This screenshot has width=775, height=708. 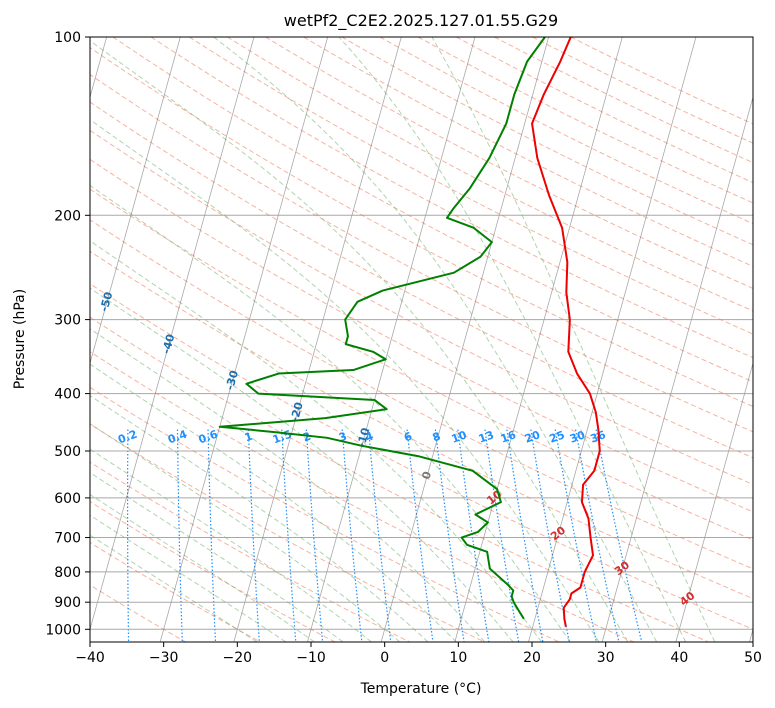 What do you see at coordinates (67, 603) in the screenshot?
I see `y-tick-label: 900` at bounding box center [67, 603].